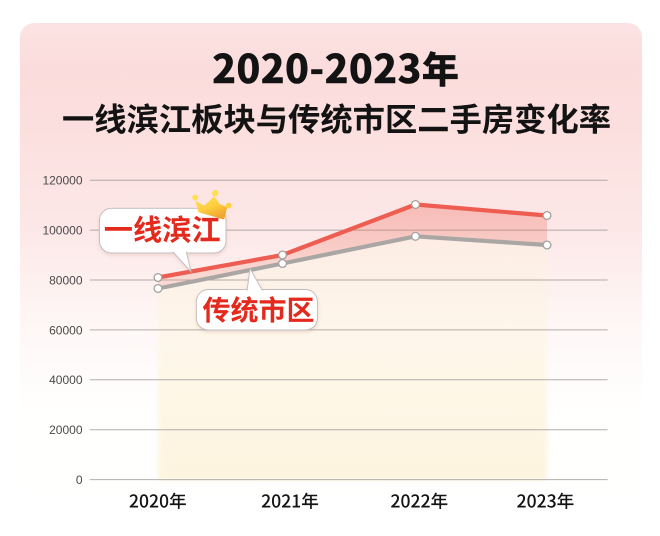 The image size is (660, 536). I want to click on svg-text: 40000, so click(66, 380).